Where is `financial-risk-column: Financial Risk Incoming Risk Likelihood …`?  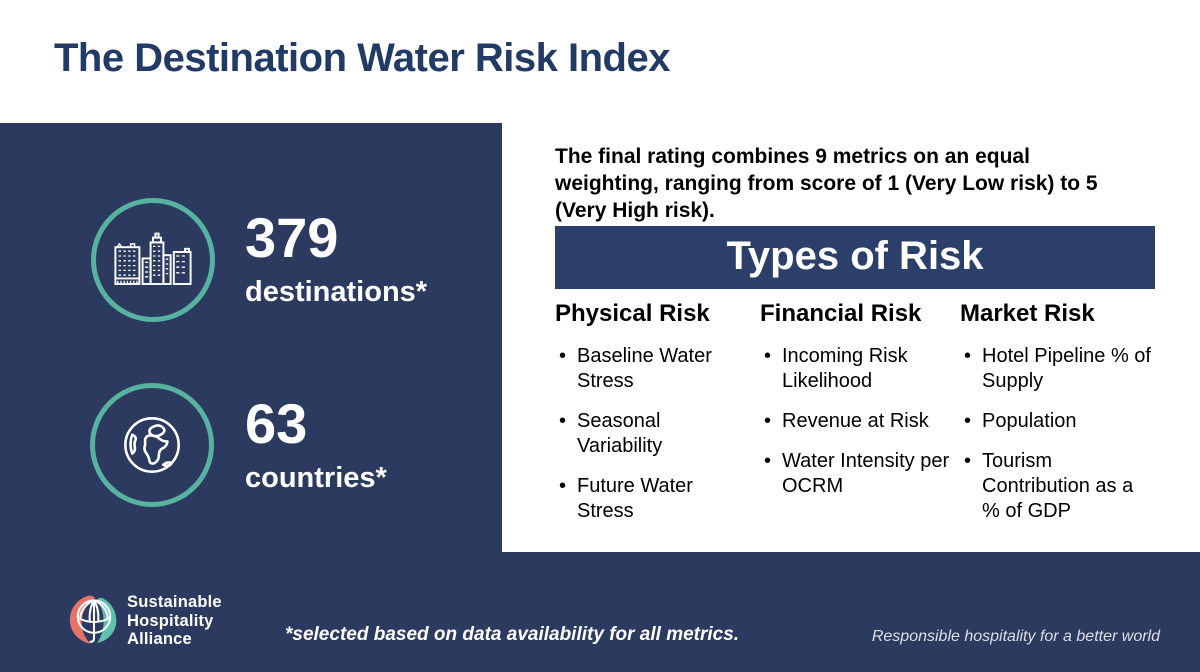 financial-risk-column: Financial Risk Incoming Risk Likelihood … is located at coordinates (860, 420).